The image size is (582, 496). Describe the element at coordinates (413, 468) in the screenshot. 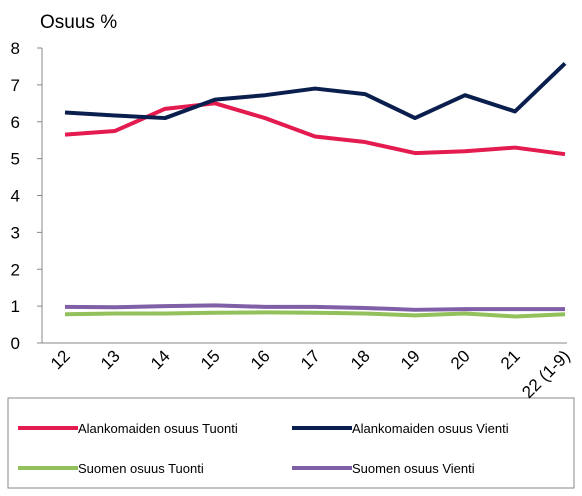

I see `legend-label: Suomen osuus Vienti` at that location.